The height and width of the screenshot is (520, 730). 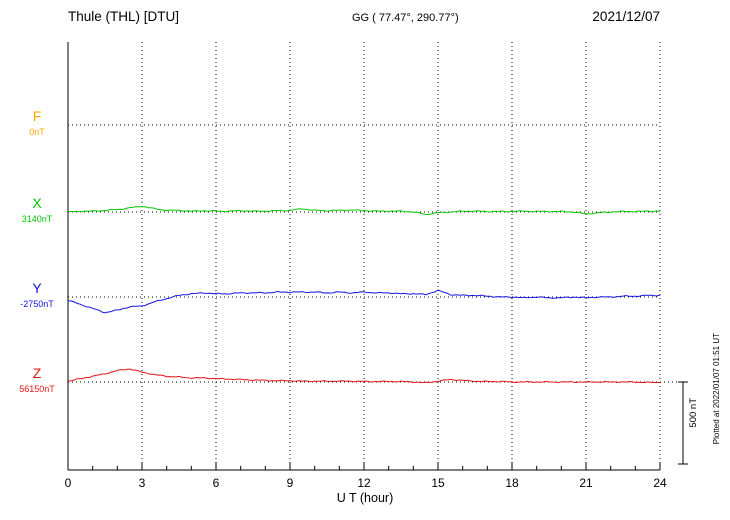 What do you see at coordinates (68, 483) in the screenshot?
I see `x-tick-label: 0` at bounding box center [68, 483].